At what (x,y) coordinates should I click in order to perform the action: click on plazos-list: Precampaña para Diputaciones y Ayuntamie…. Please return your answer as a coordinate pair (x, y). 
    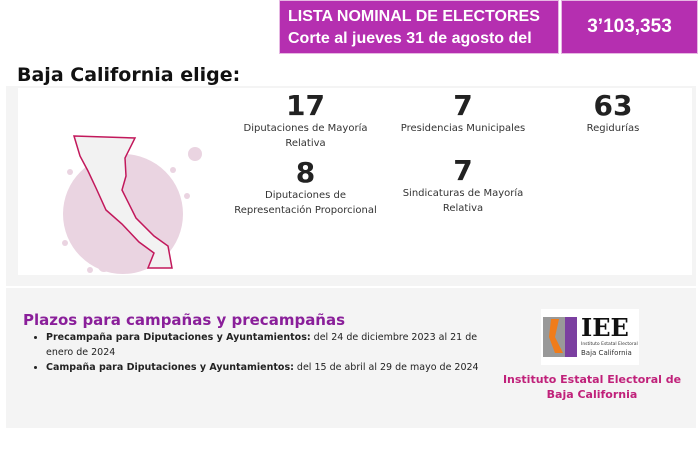
    Looking at the image, I should click on (258, 352).